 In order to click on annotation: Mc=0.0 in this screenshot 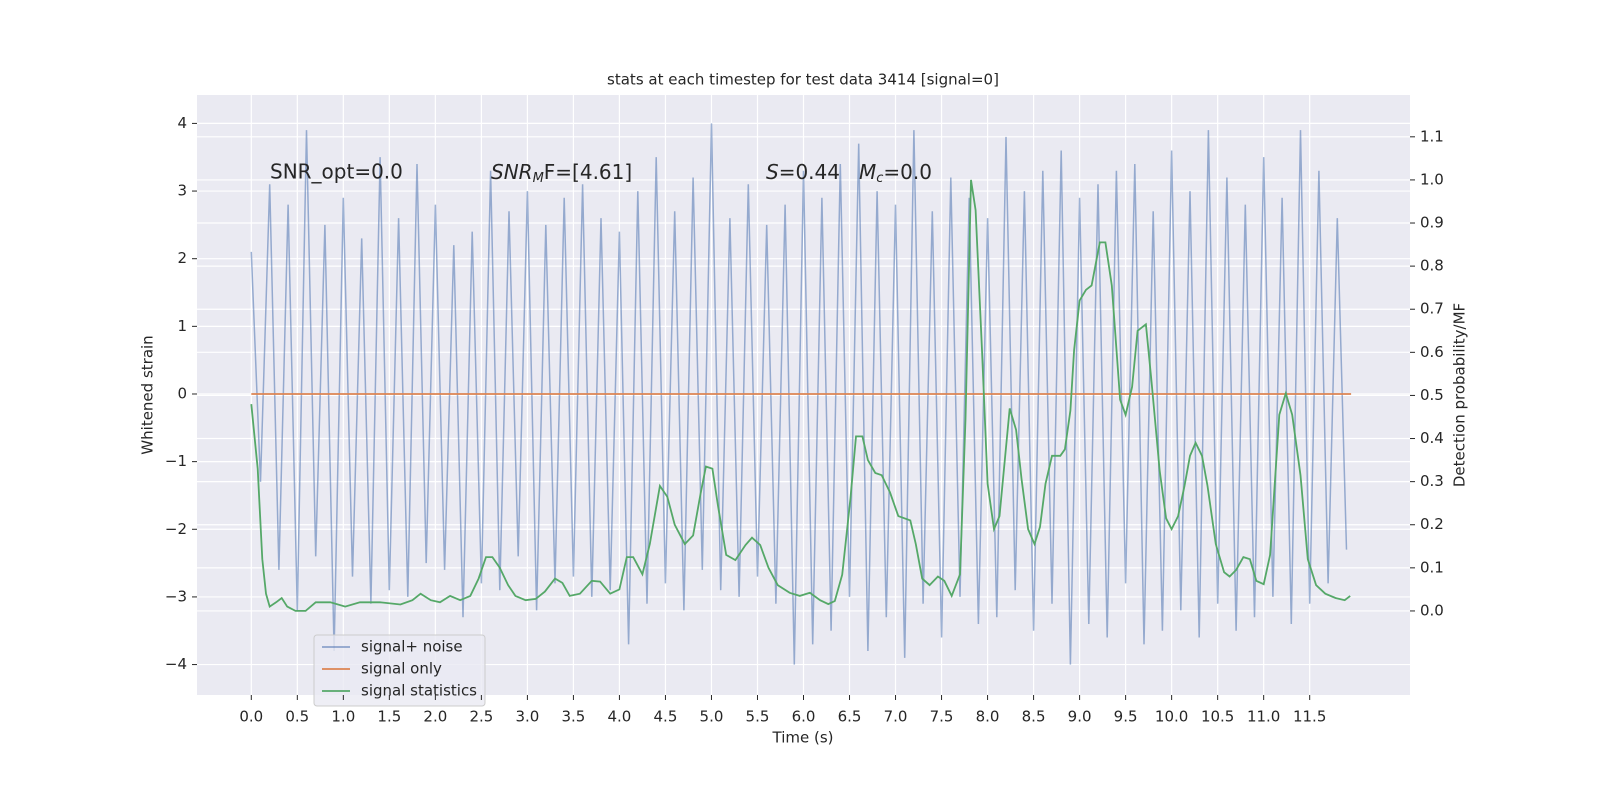, I will do `click(895, 173)`.